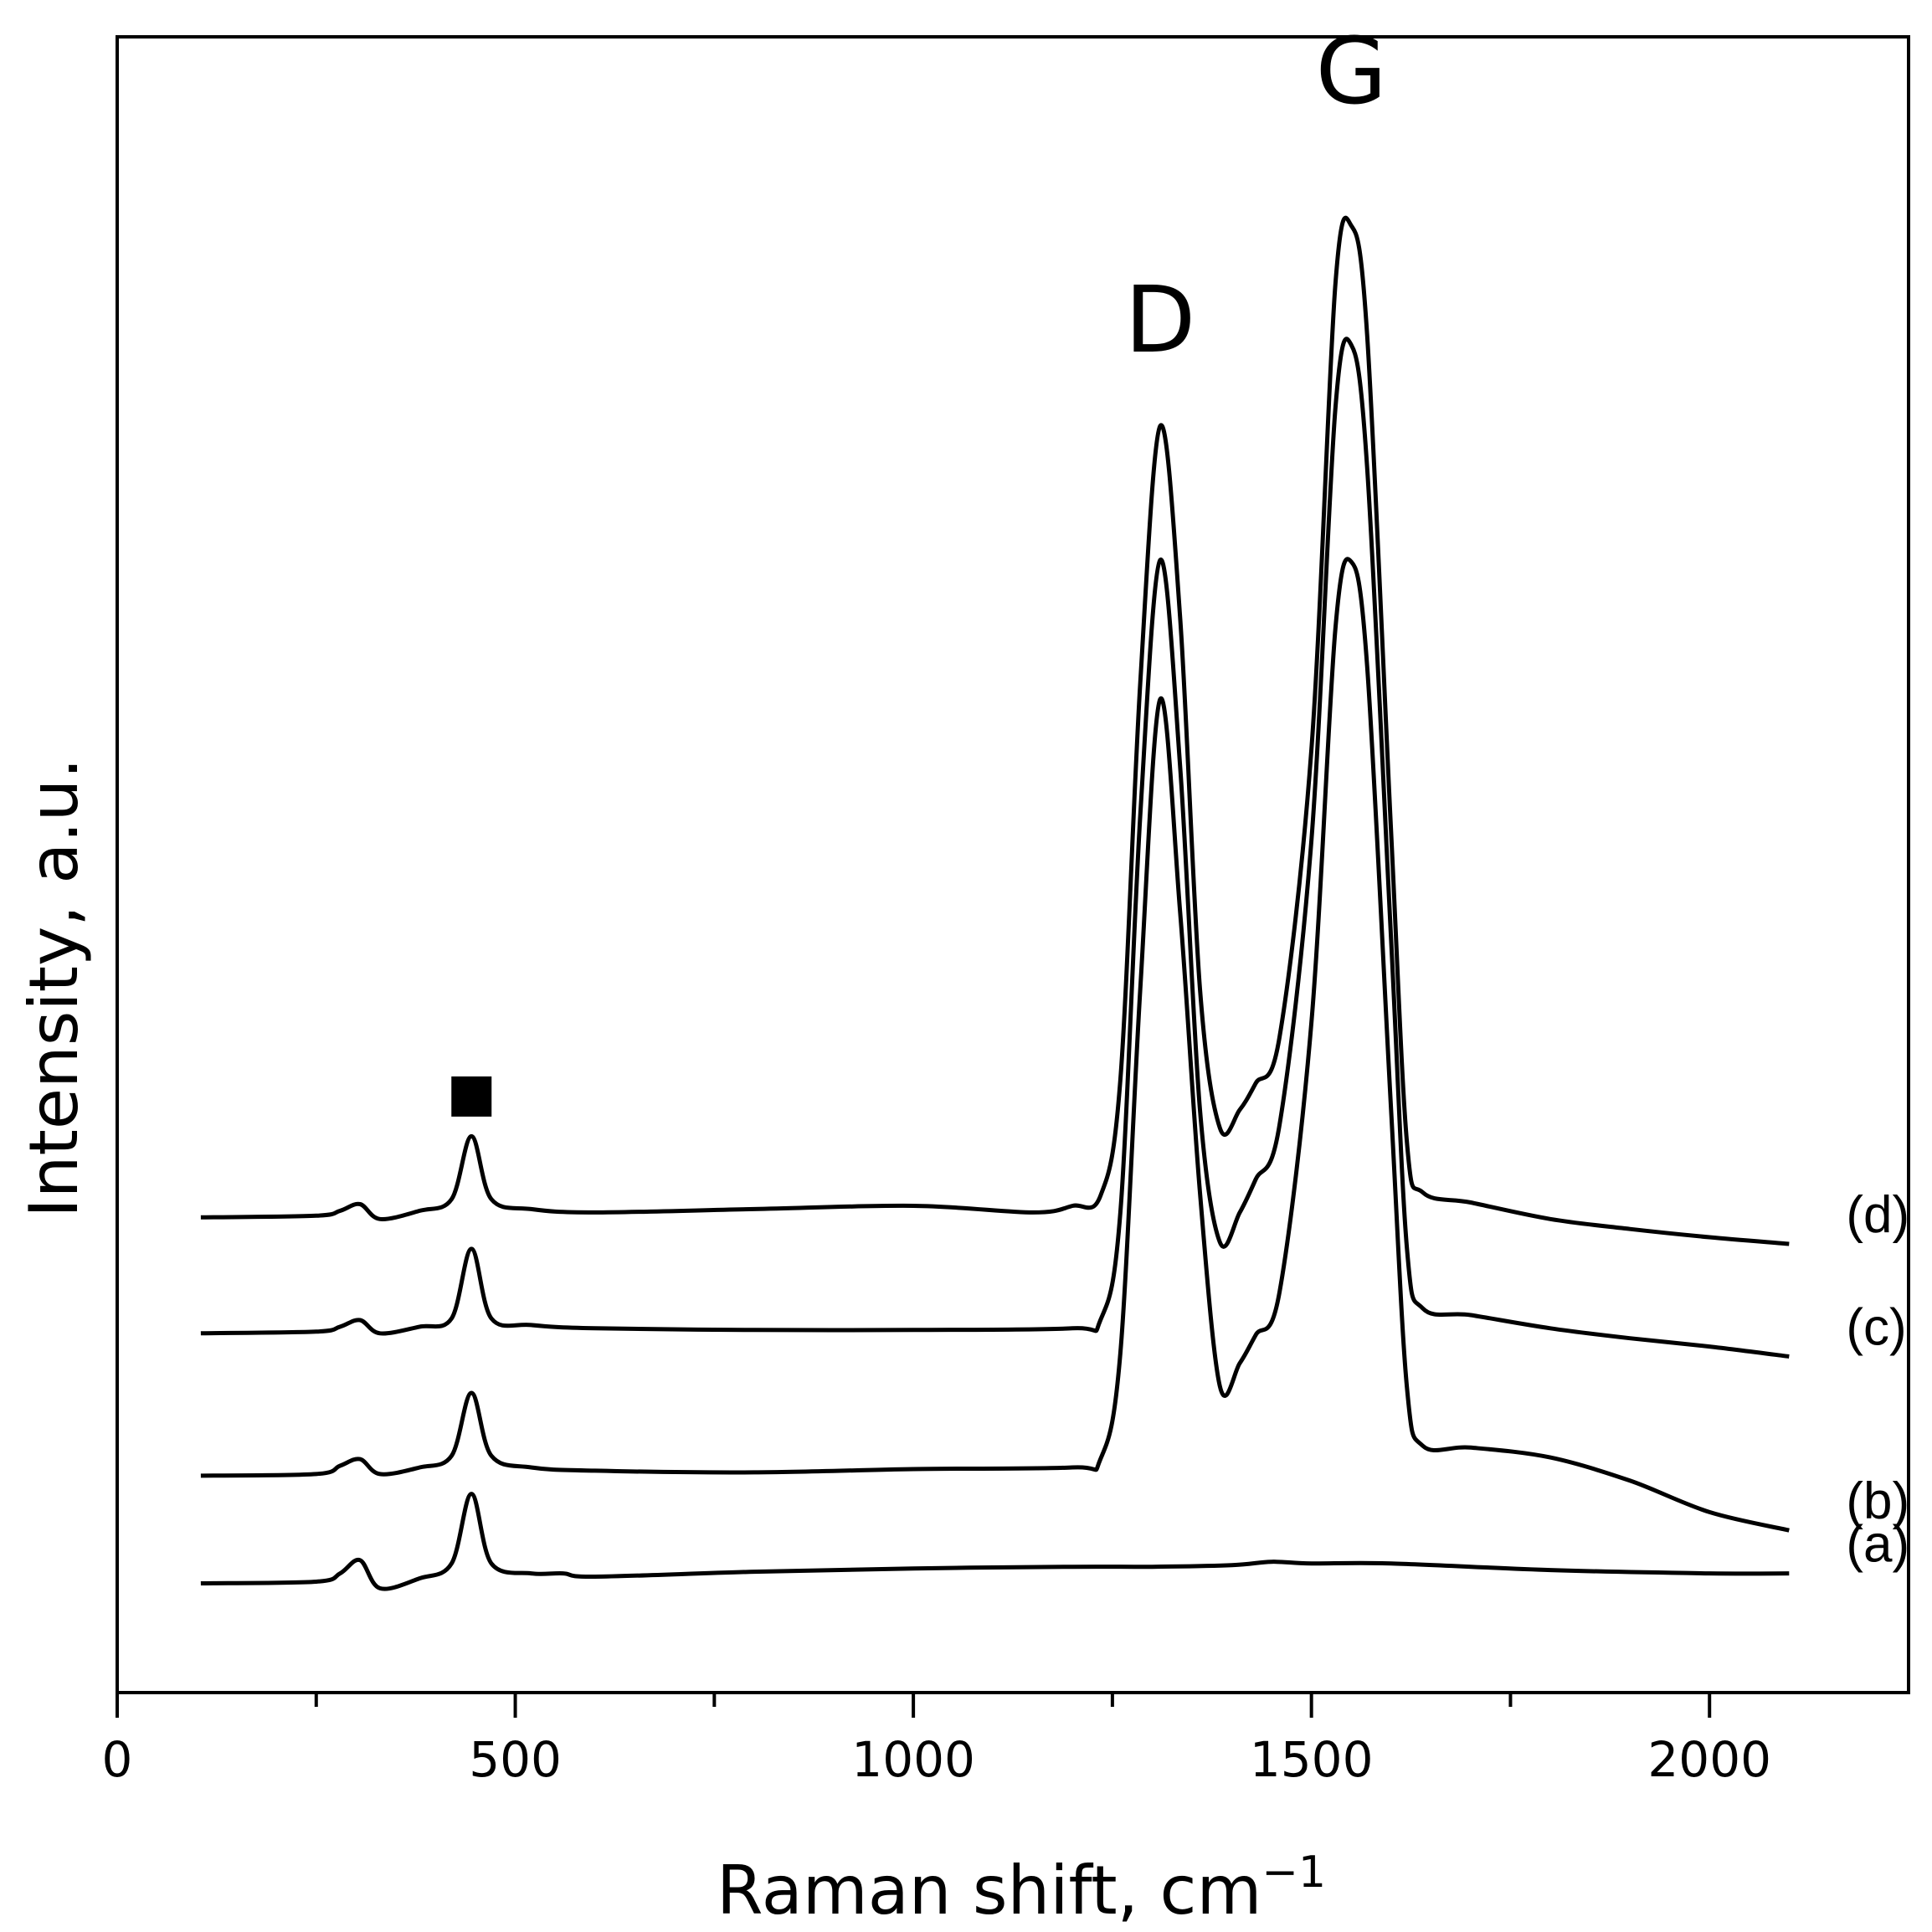  What do you see at coordinates (1160, 319) in the screenshot?
I see `peak-label-D: D` at bounding box center [1160, 319].